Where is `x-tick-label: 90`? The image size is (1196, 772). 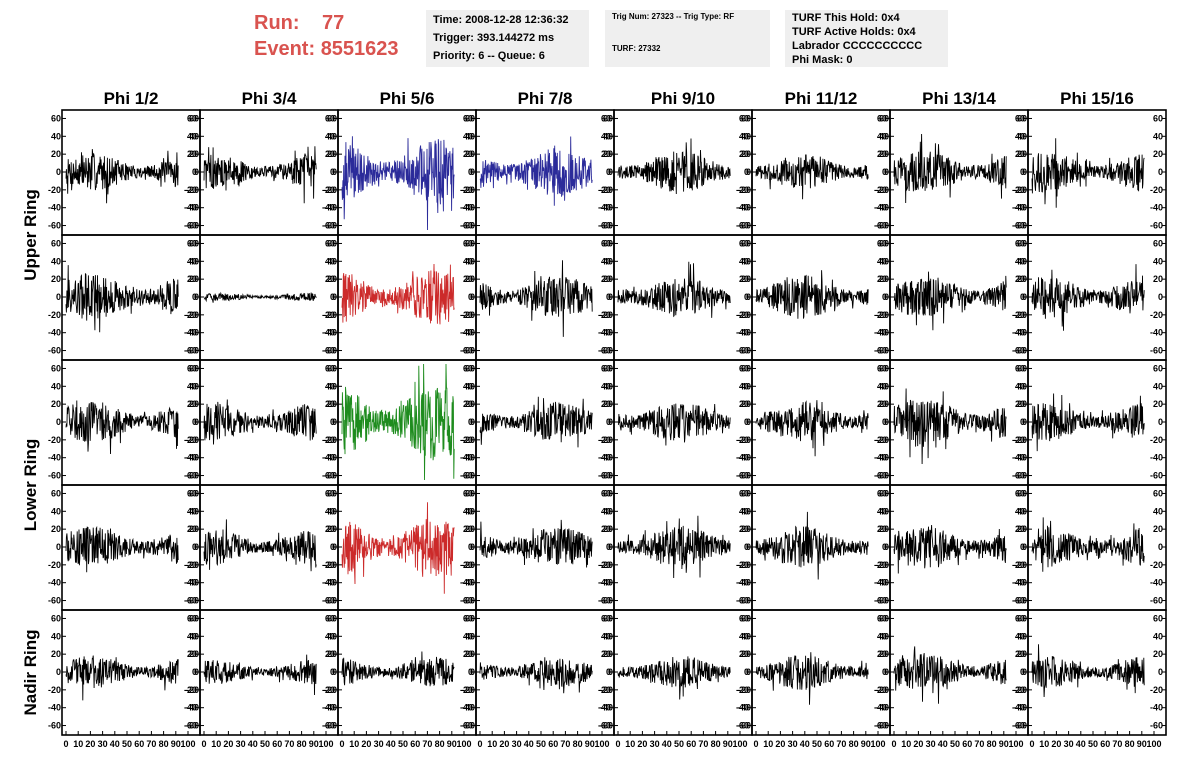
x-tick-label: 90 is located at coordinates (176, 744).